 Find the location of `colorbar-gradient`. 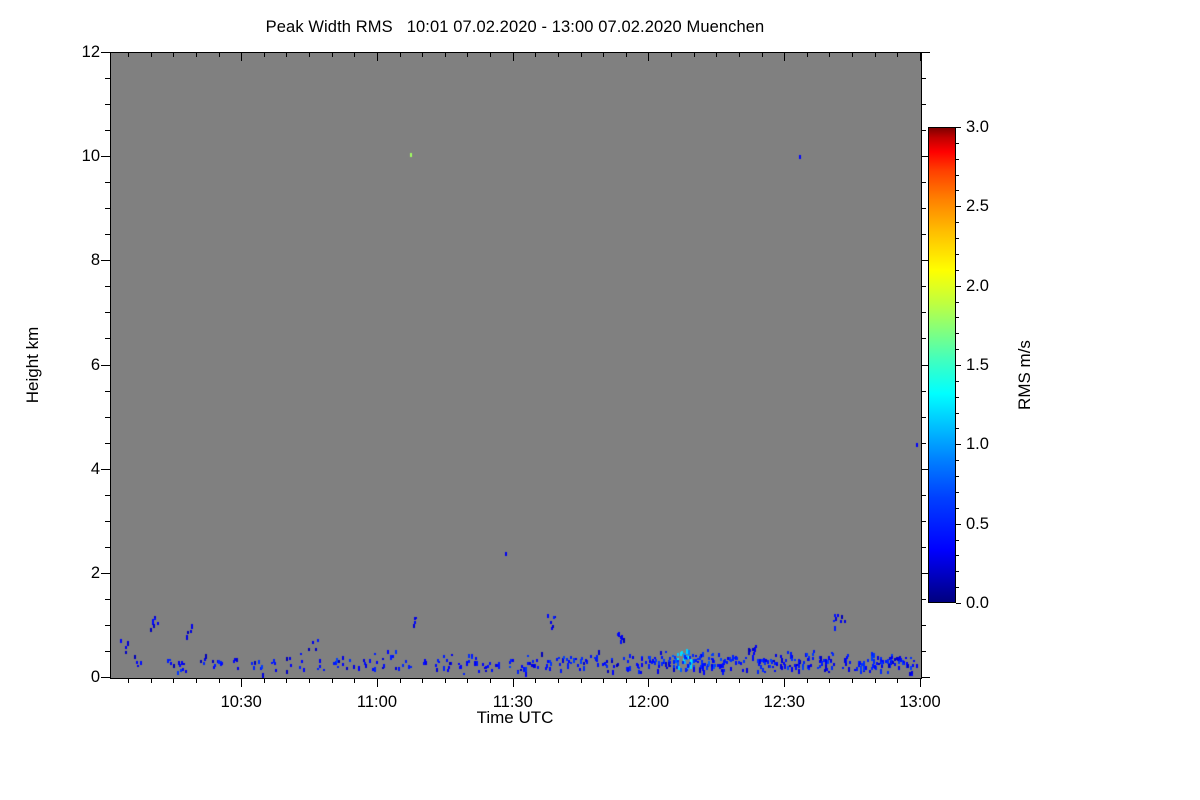

colorbar-gradient is located at coordinates (942, 365).